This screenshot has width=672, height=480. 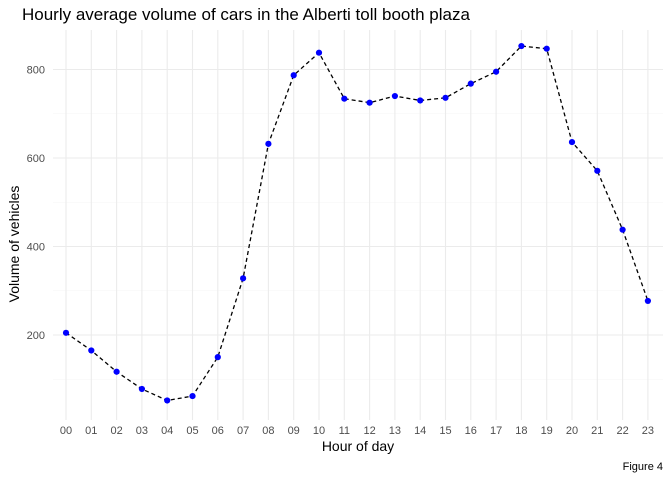 I want to click on y-axis-title: Volume of vehicles, so click(x=14, y=244).